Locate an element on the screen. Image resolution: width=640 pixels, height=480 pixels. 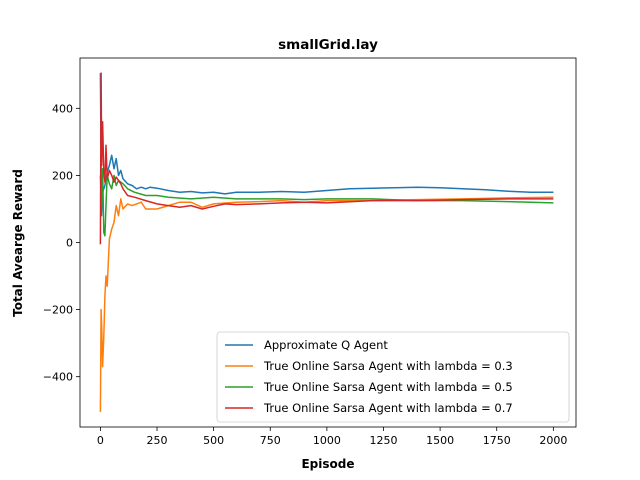
x-tick-label: 2000 is located at coordinates (553, 440).